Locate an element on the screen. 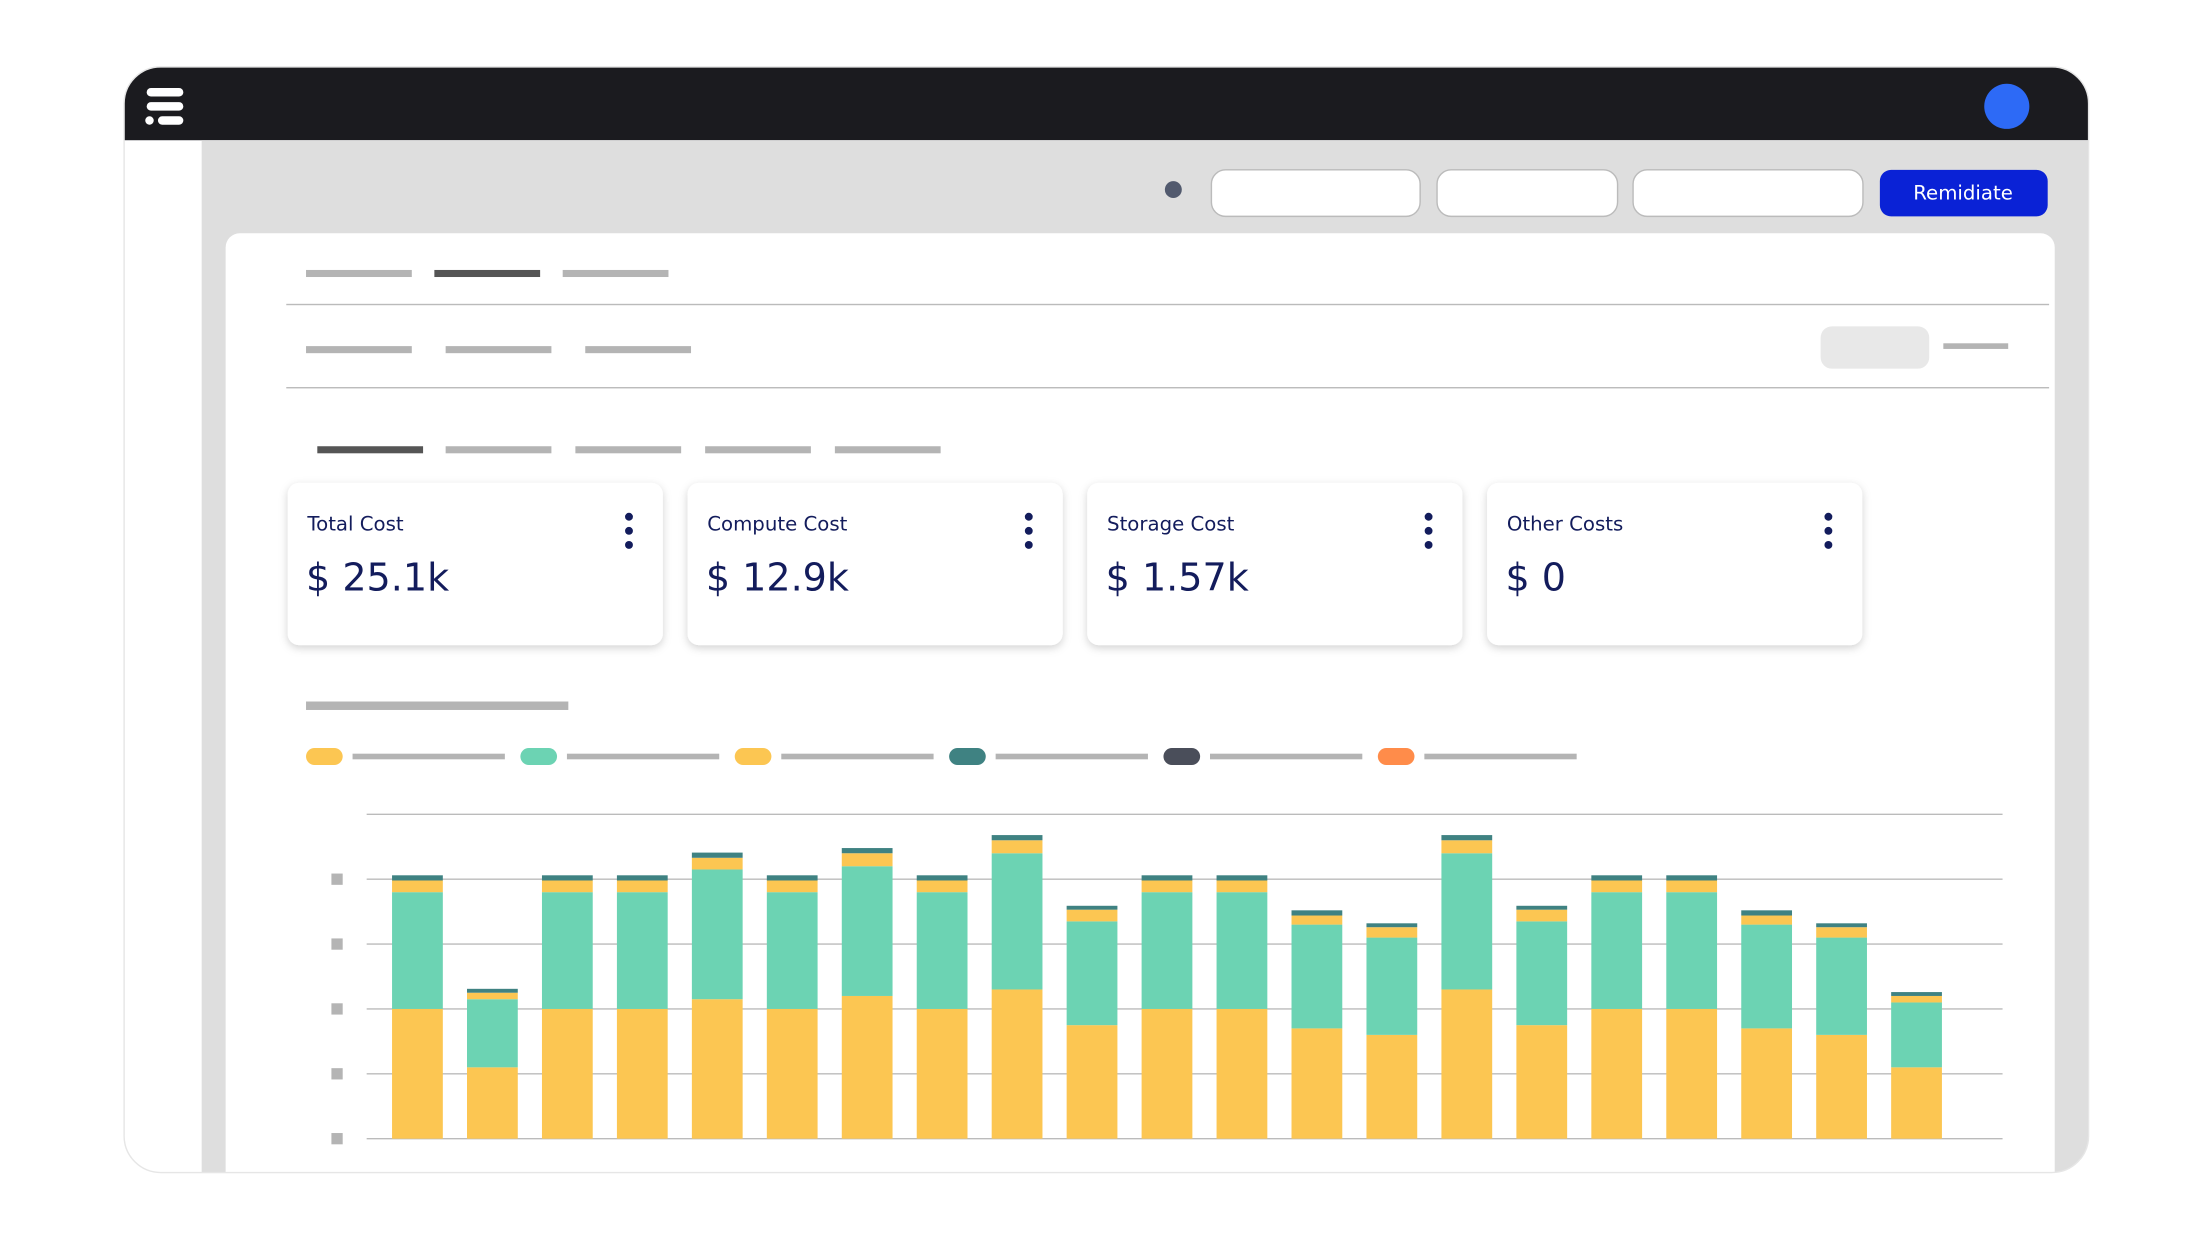 The width and height of the screenshot is (2200, 1238). card-value: $ 12.9k is located at coordinates (777, 578).